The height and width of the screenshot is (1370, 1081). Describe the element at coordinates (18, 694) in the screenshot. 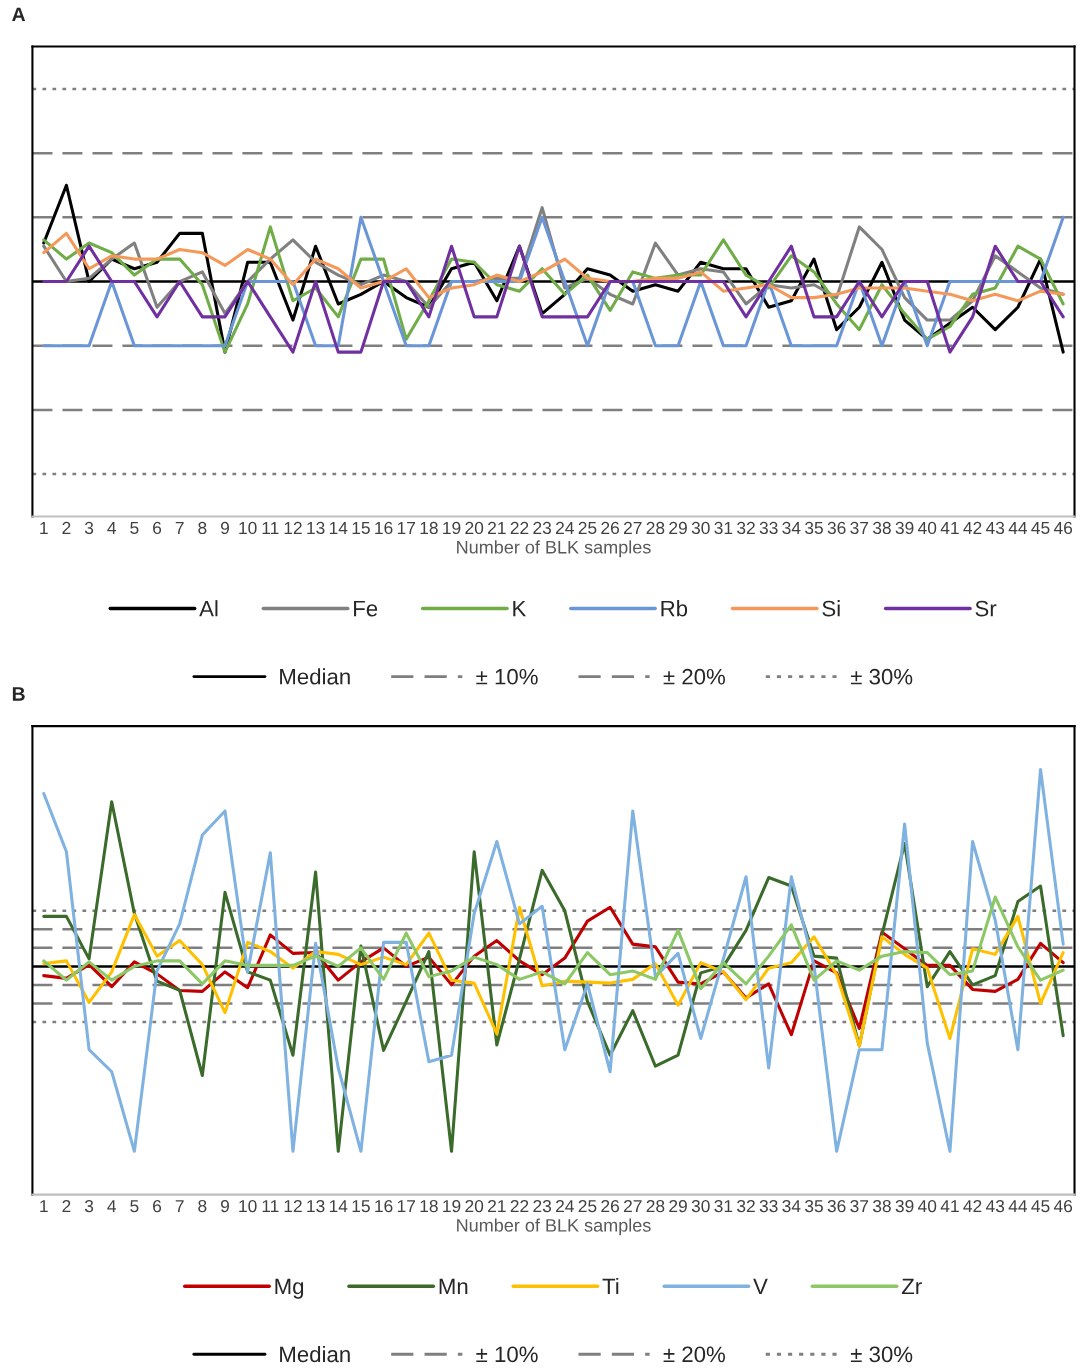

I see `chart-title: B` at that location.